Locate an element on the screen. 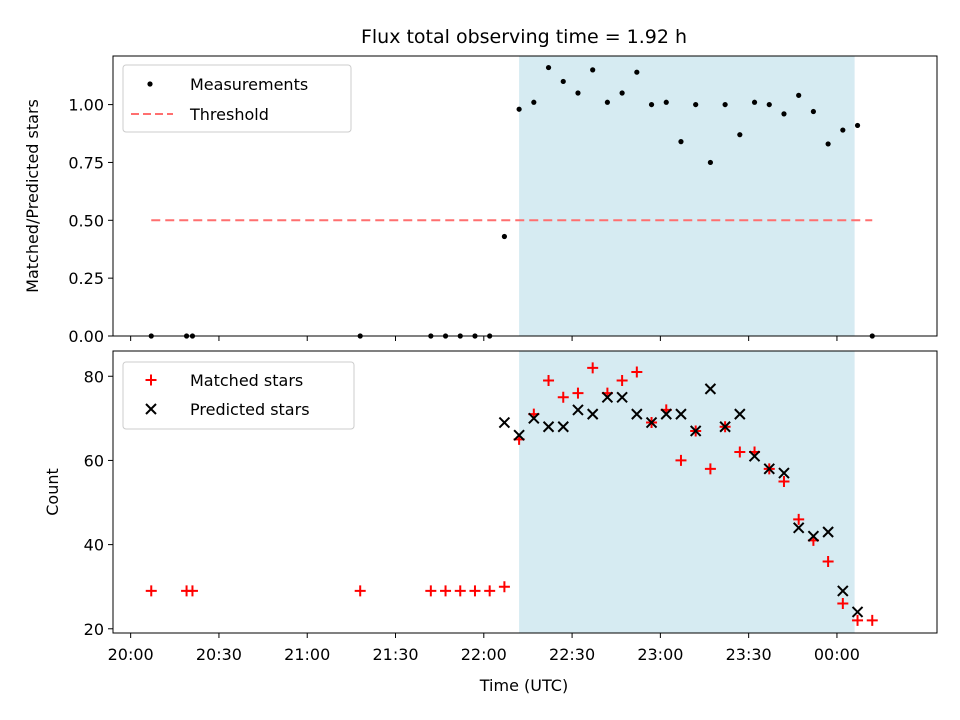  top-y-axis-ticks: 0.00 0.25 0.50 0.75 1.00 is located at coordinates (90, 221).